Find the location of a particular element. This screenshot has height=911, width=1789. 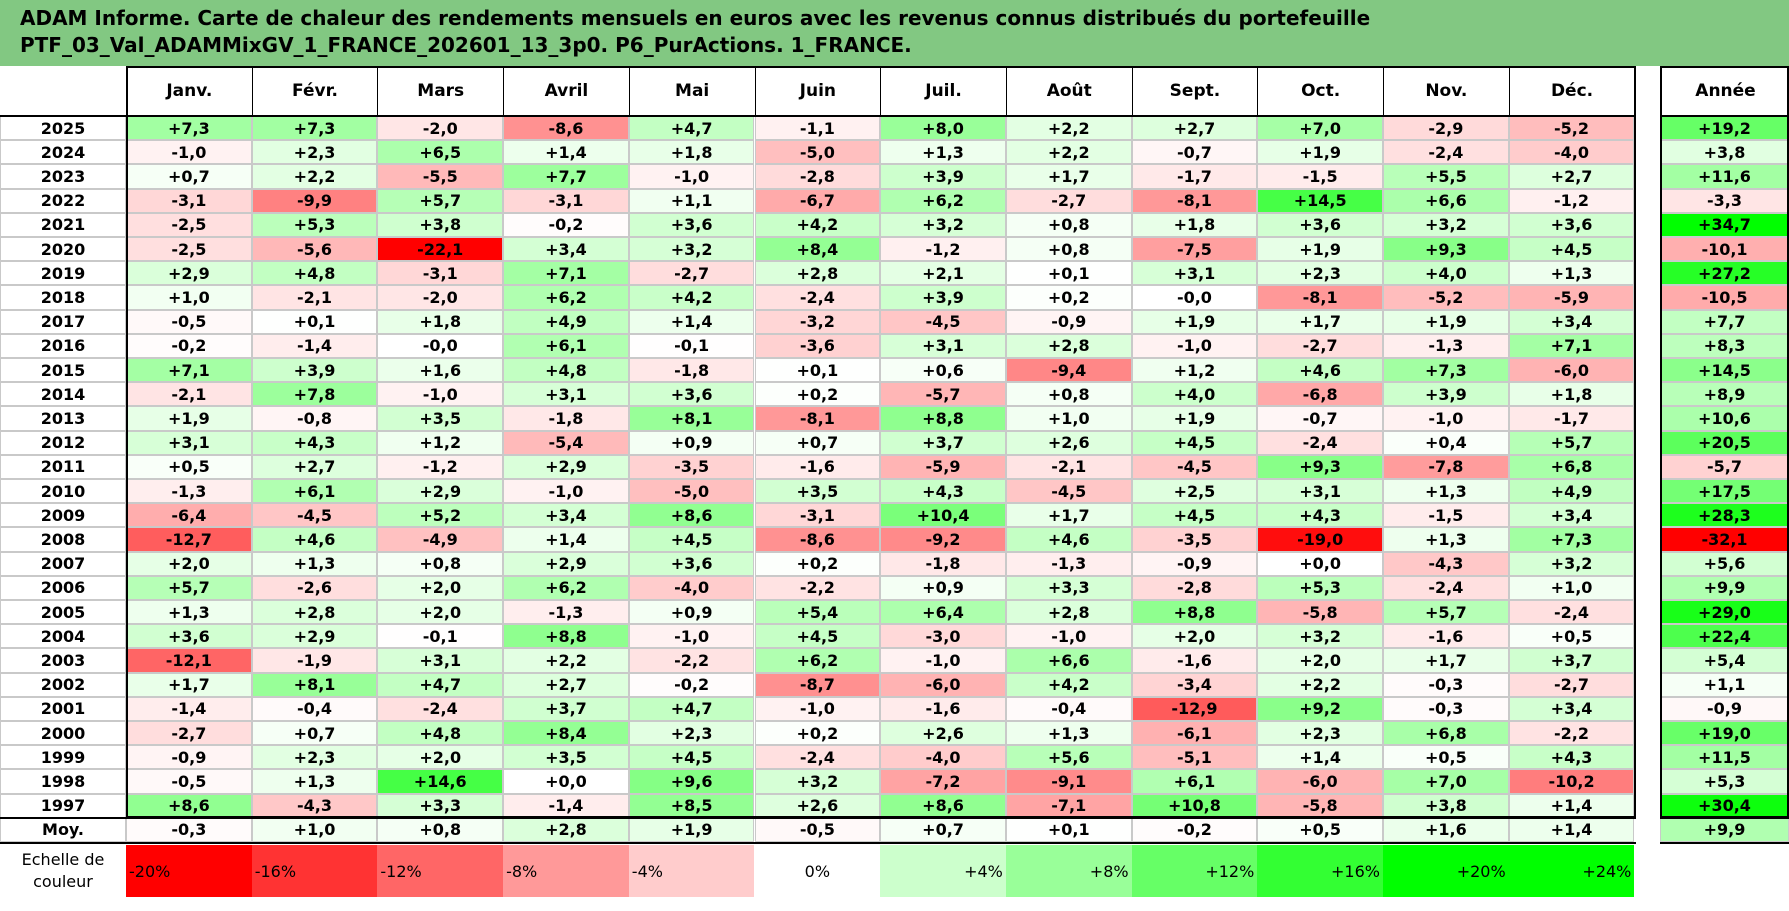

heatmap-cell: -2,0 is located at coordinates (440, 128).